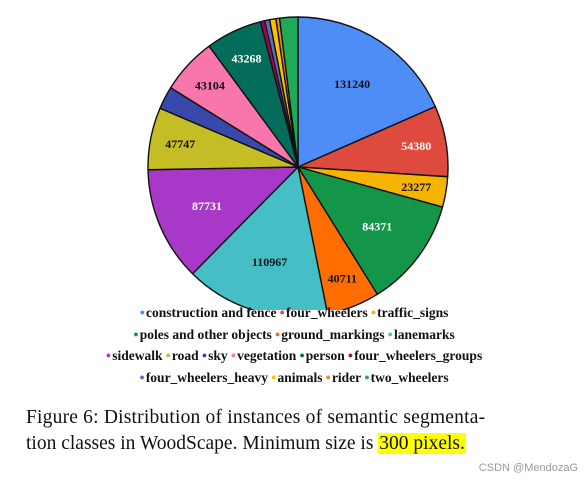 This screenshot has height=481, width=588. Describe the element at coordinates (203, 377) in the screenshot. I see `legend-entry: ●four_wheelers_heavy` at that location.